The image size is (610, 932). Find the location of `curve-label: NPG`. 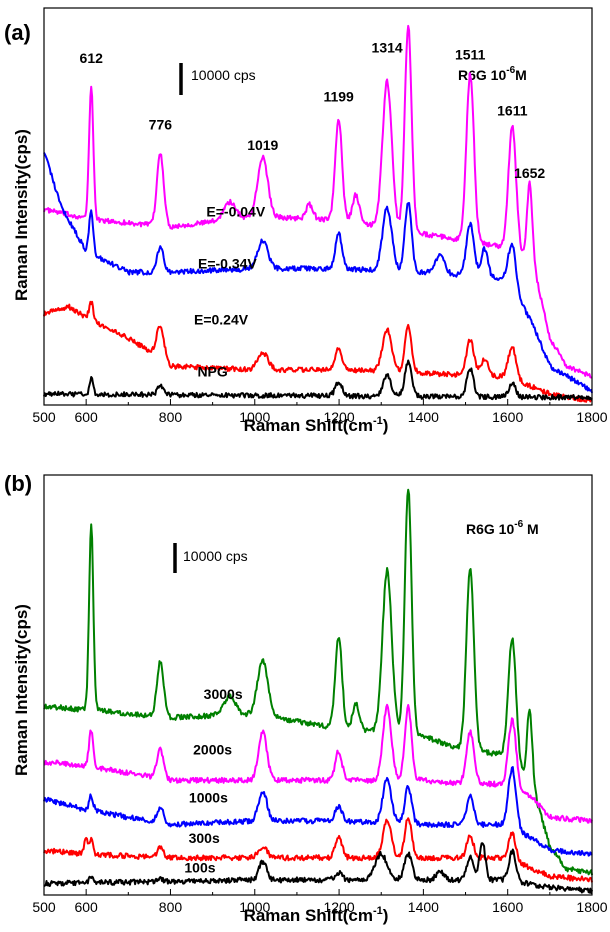

curve-label: NPG is located at coordinates (212, 372).